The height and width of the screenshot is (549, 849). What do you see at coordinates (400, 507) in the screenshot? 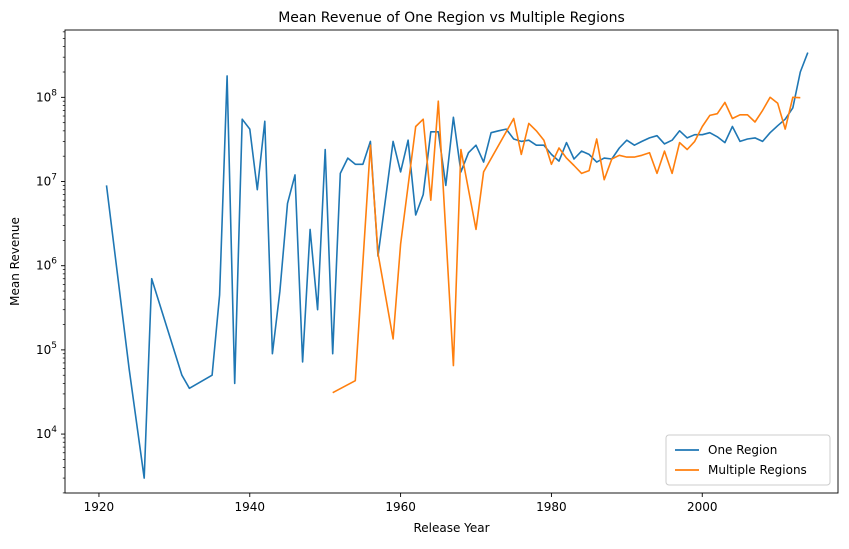
I see `x-tick-label: 1960` at bounding box center [400, 507].